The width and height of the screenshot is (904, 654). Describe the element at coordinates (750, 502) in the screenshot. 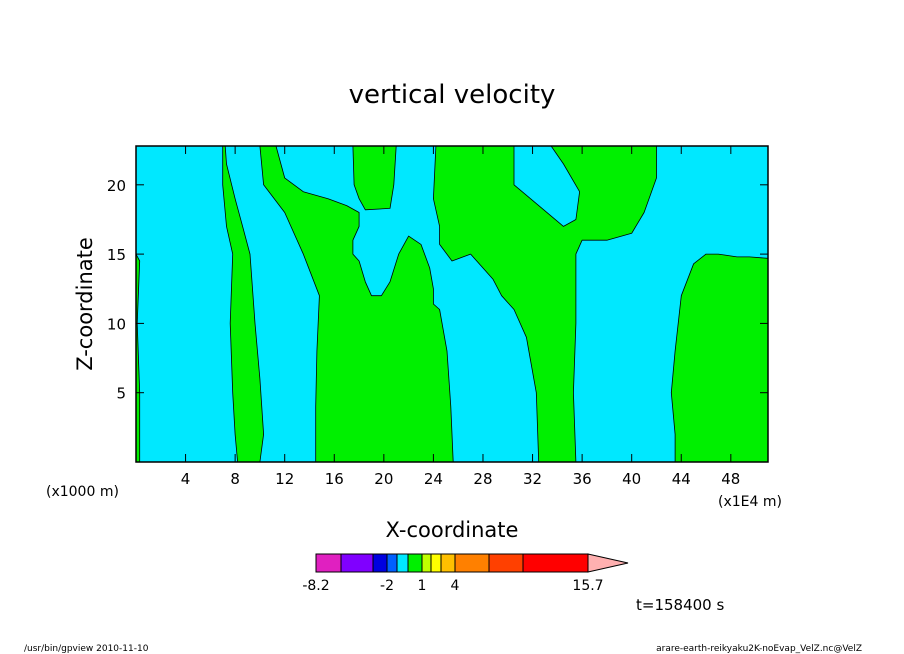

I see `x-unit-right: (x1E4 m)` at that location.